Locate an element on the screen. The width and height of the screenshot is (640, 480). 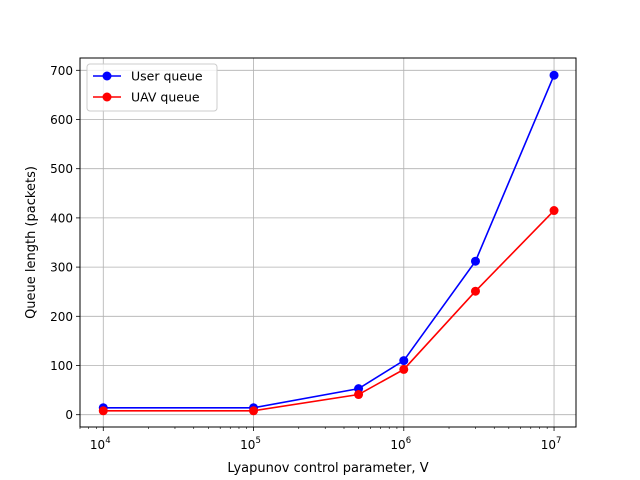
legend: User queue UAV queue is located at coordinates (152, 87).